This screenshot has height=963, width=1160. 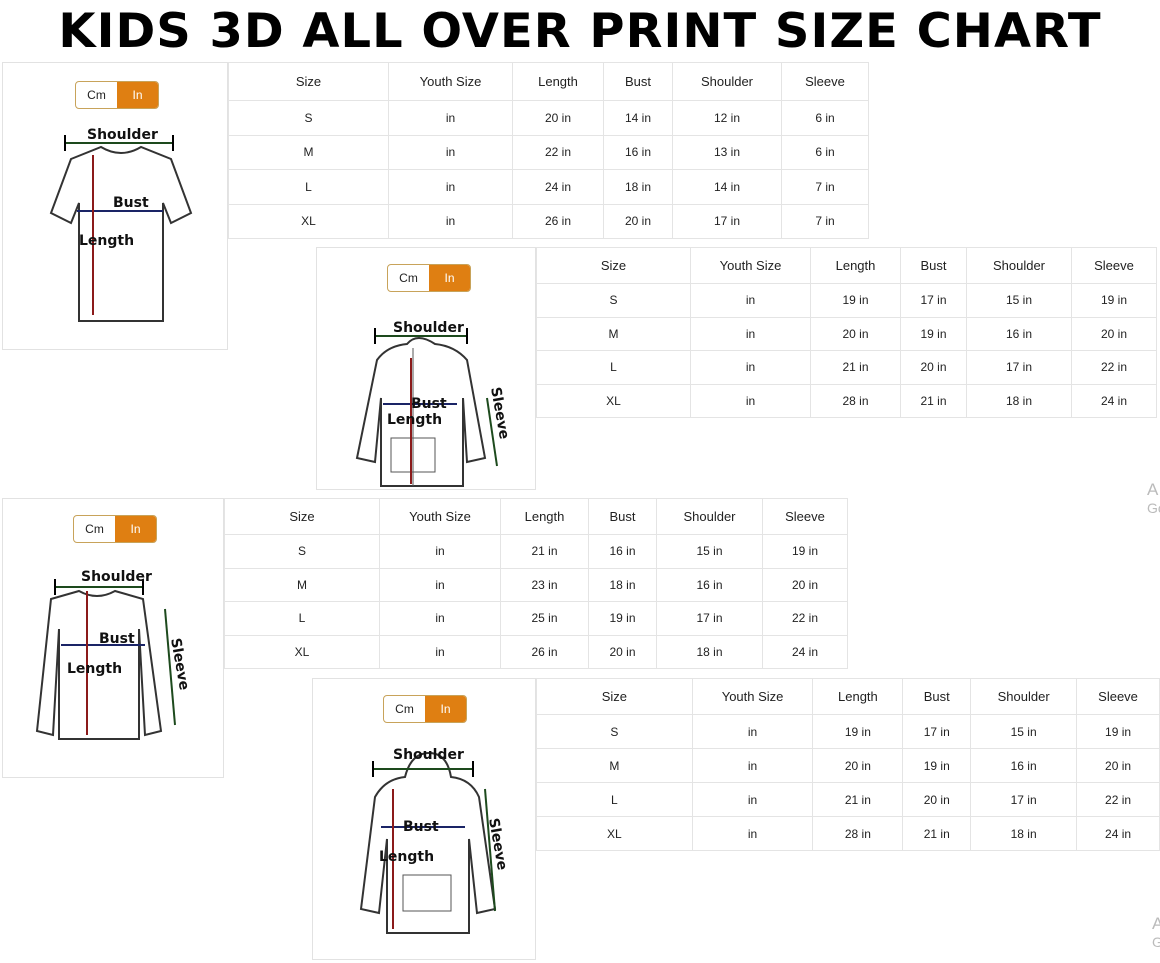 What do you see at coordinates (548, 221) in the screenshot?
I see `table-row: XL in 26 in 20 in 17 in 7 in` at bounding box center [548, 221].